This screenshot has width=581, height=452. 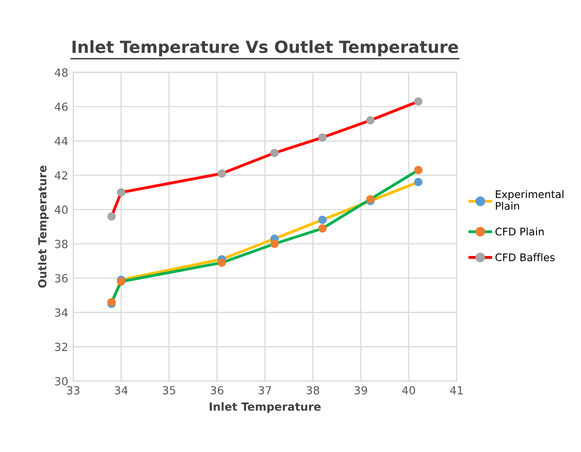 I want to click on x-axis-title: Inlet Temperature, so click(x=265, y=407).